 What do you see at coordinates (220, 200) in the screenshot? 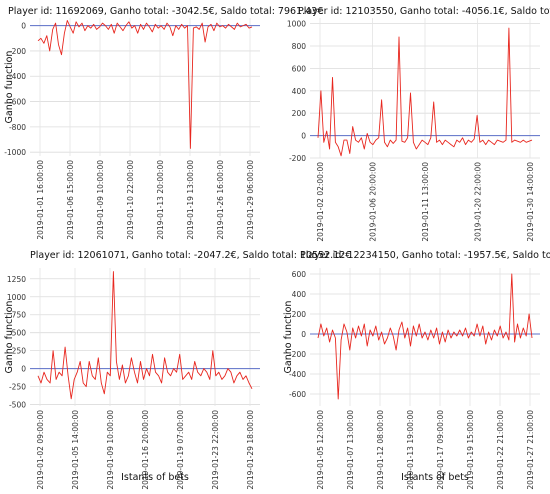
I see `x-tick-label: 2019-01-26 16:00:00` at bounding box center [220, 200].